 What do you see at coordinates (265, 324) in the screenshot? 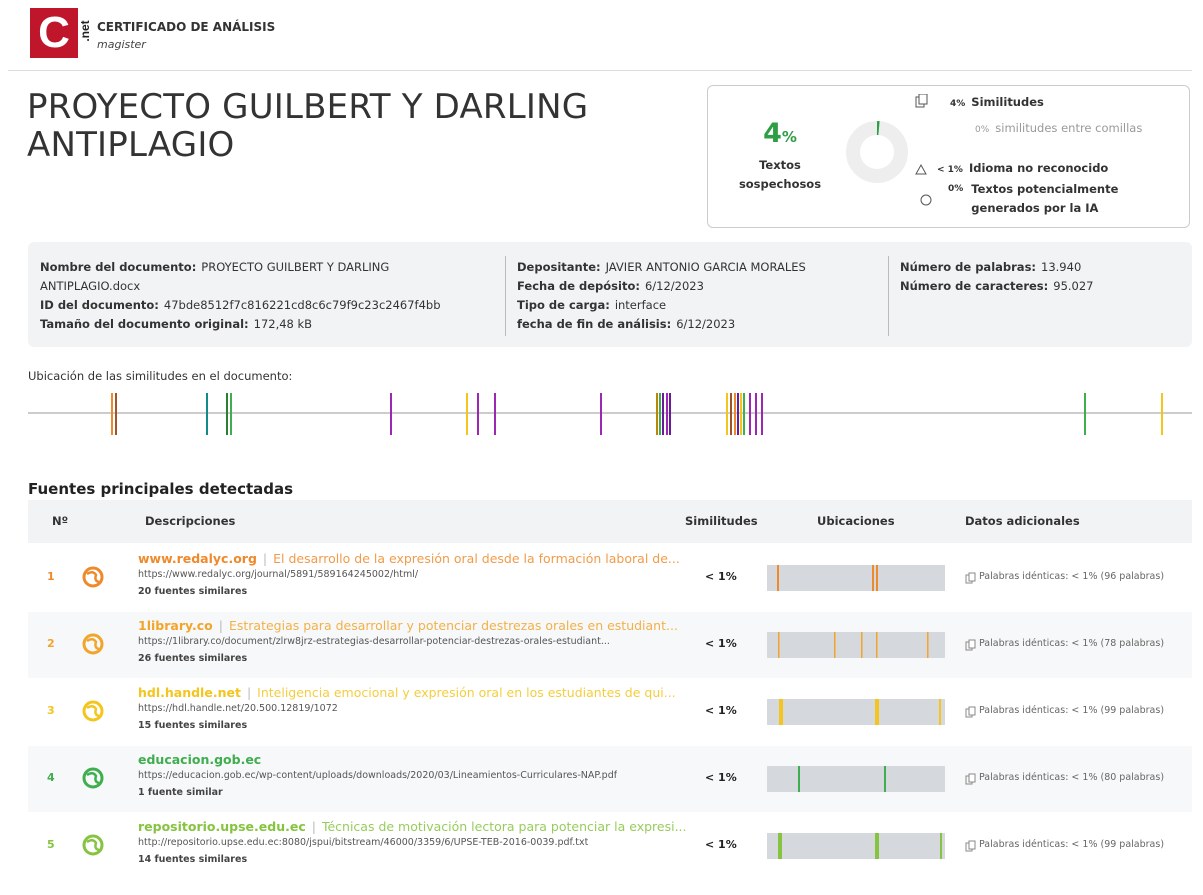
I see `info-line: Tamaño del documento original: 172,48 kB` at bounding box center [265, 324].